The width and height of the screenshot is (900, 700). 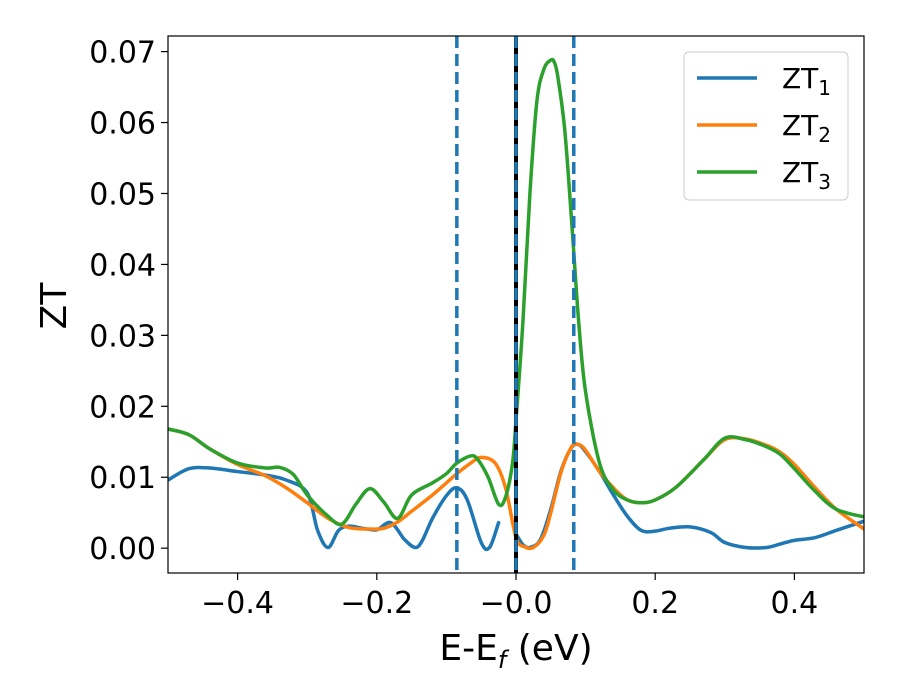 I want to click on legend-entry-3: ZT3, so click(x=764, y=175).